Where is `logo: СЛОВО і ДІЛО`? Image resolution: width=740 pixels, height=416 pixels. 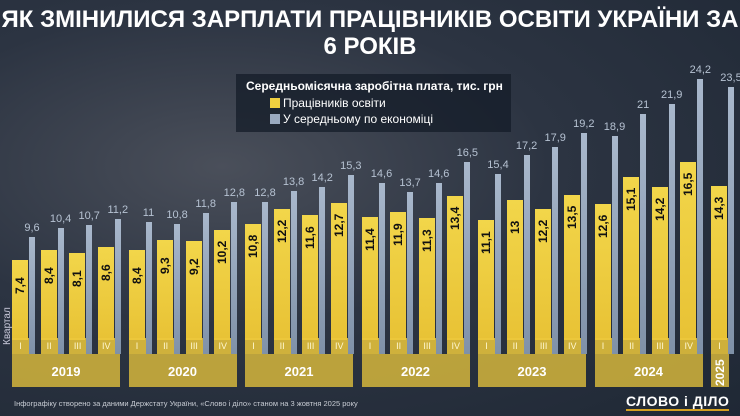 logo: СЛОВО і ДІЛО is located at coordinates (678, 402).